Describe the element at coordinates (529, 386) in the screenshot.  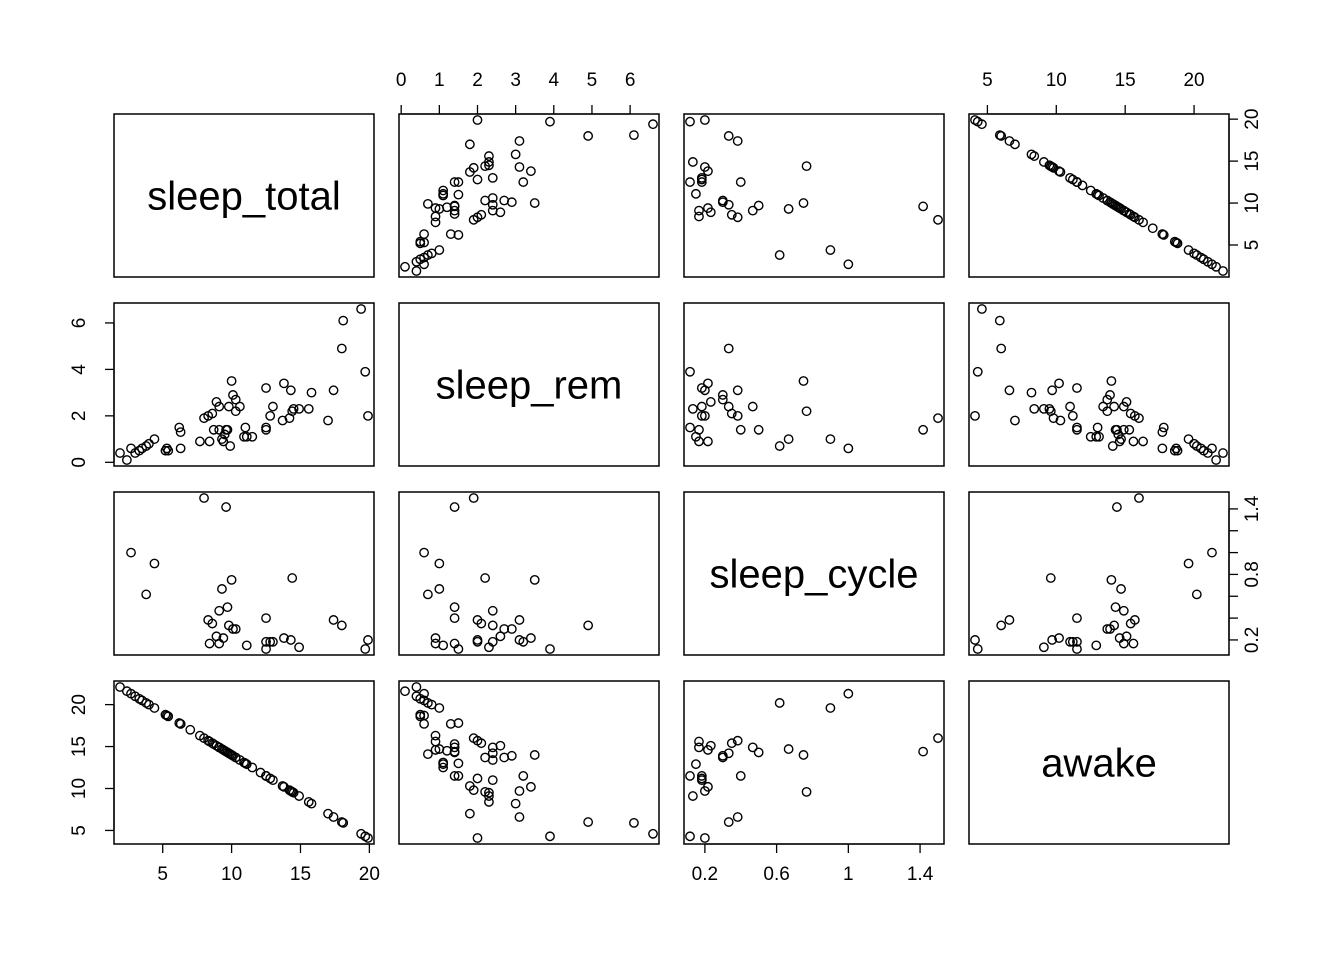
I see `diagonal-label-sleep_rem: sleep_rem` at that location.